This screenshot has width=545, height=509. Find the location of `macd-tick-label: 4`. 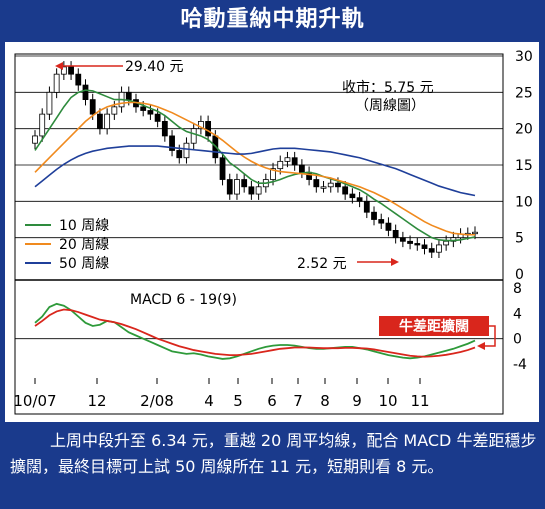

macd-tick-label: 4 is located at coordinates (517, 314).